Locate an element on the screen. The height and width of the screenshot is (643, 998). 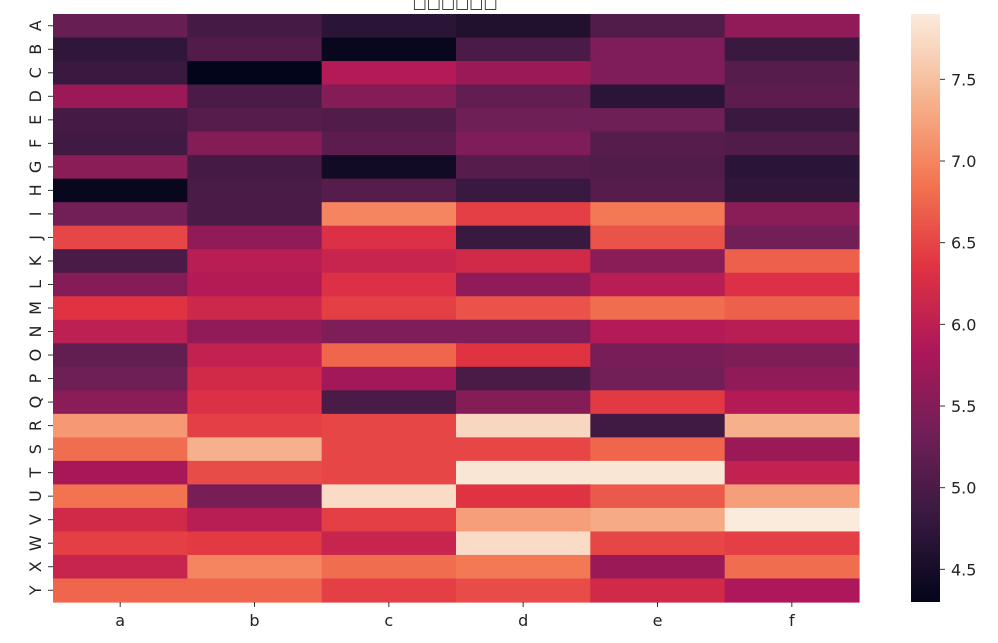
y-tick-label: Y is located at coordinates (35, 590).